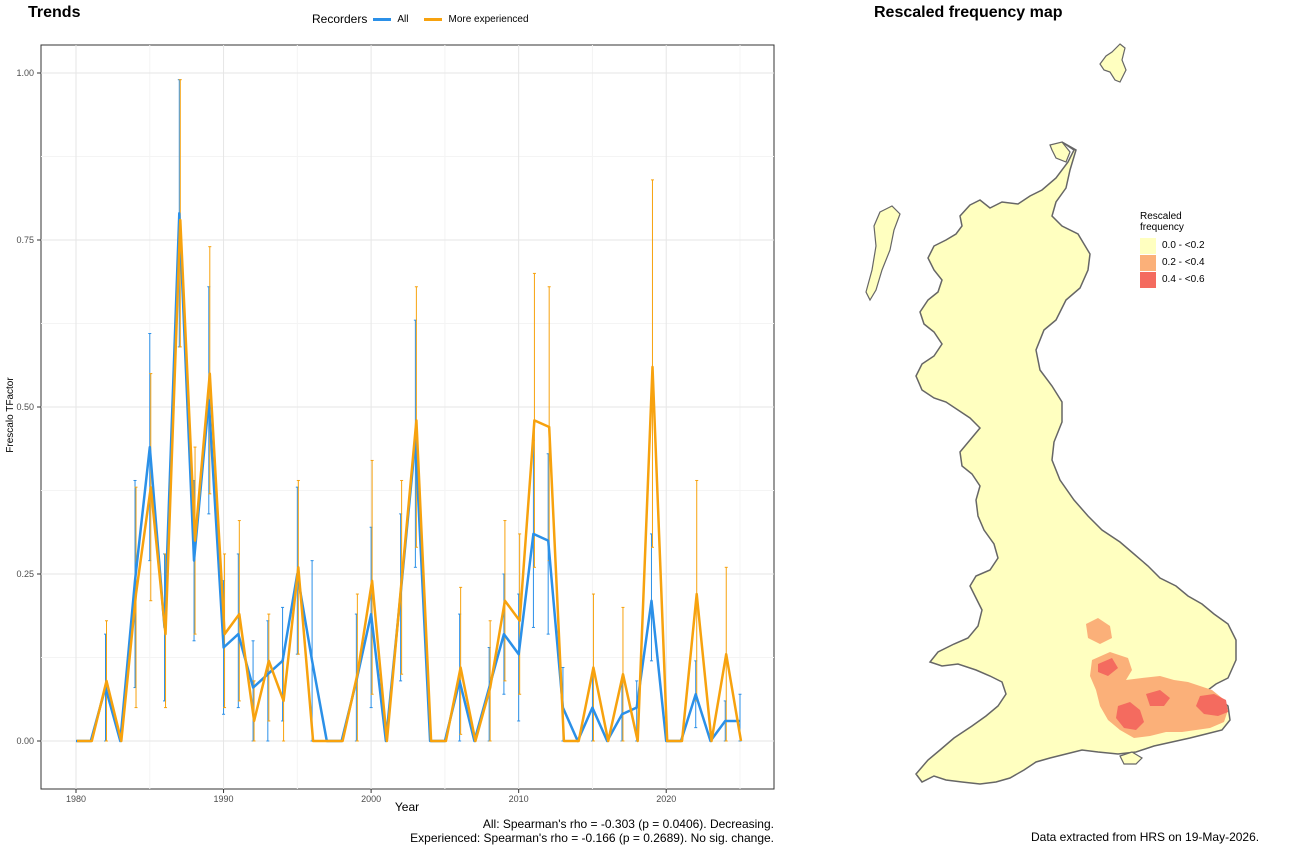  What do you see at coordinates (25, 574) in the screenshot?
I see `y-tick-label: 0.25` at bounding box center [25, 574].